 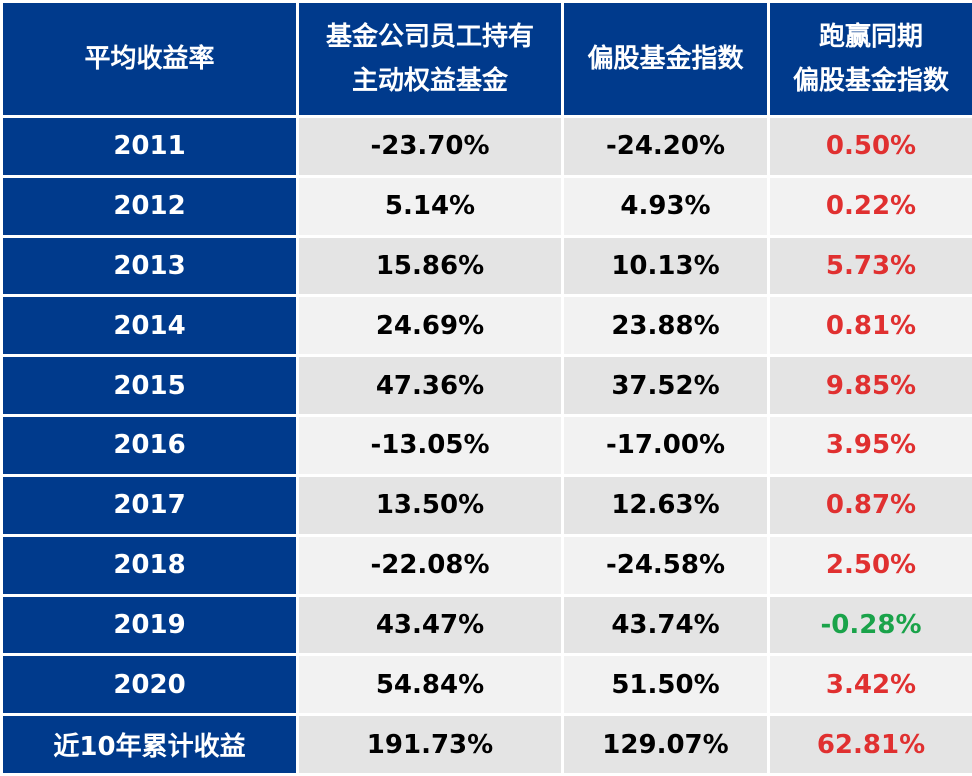 I want to click on table-row: 2019 43.47% 43.74% -0.28%, so click(x=487, y=625).